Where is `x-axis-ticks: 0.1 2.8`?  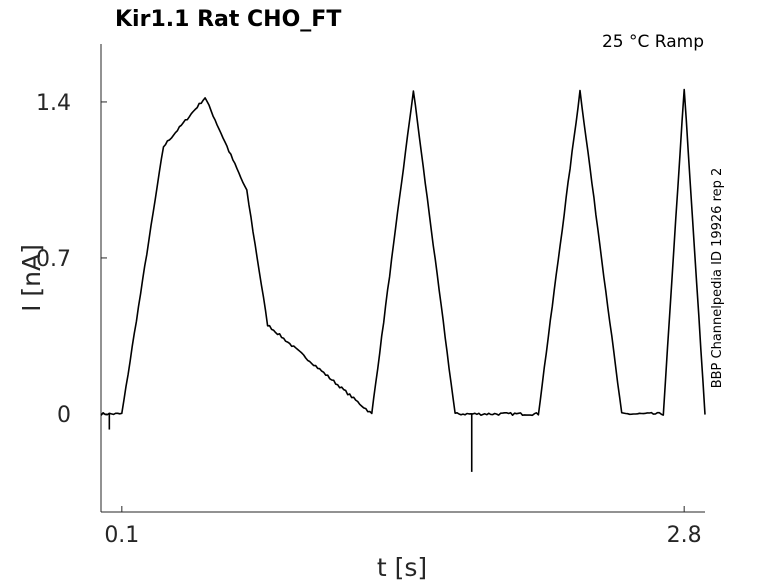
x-axis-ticks: 0.1 2.8 is located at coordinates (403, 527).